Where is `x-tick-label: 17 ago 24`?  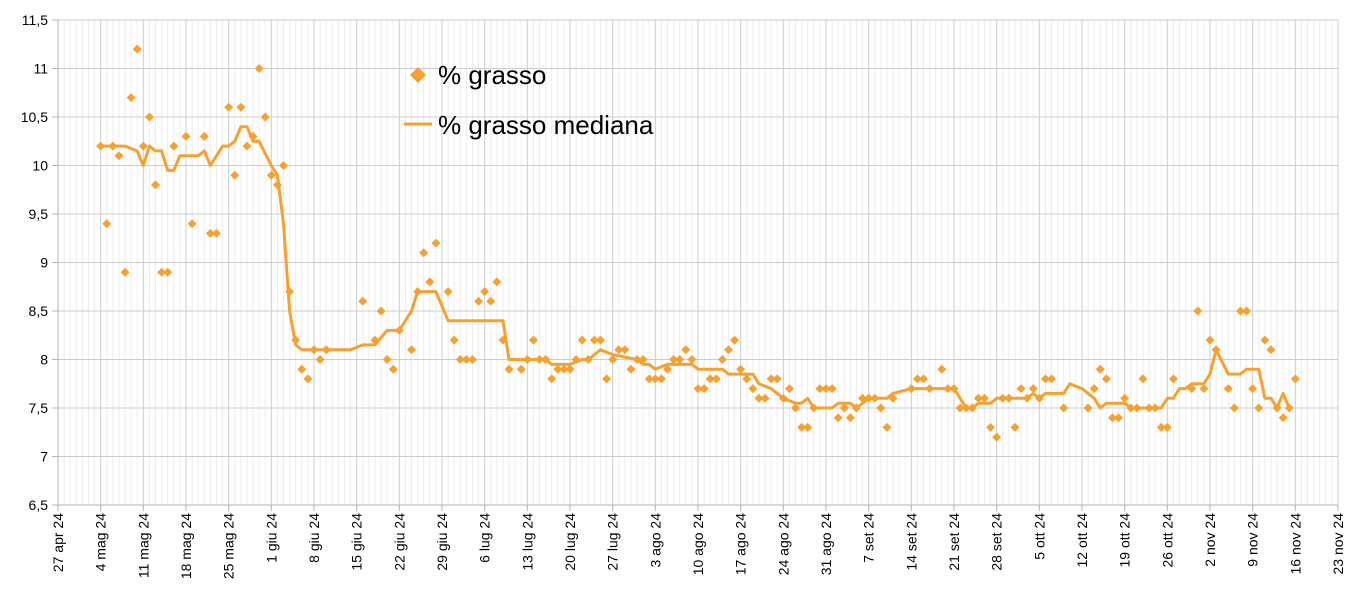
x-tick-label: 17 ago 24 is located at coordinates (741, 544).